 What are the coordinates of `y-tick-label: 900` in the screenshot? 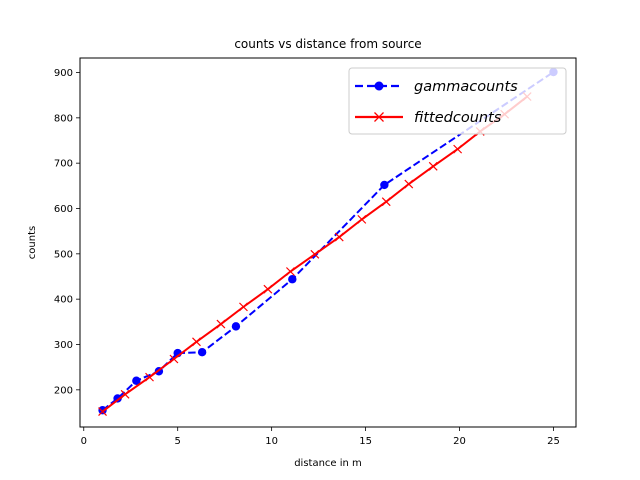 It's located at (63, 73).